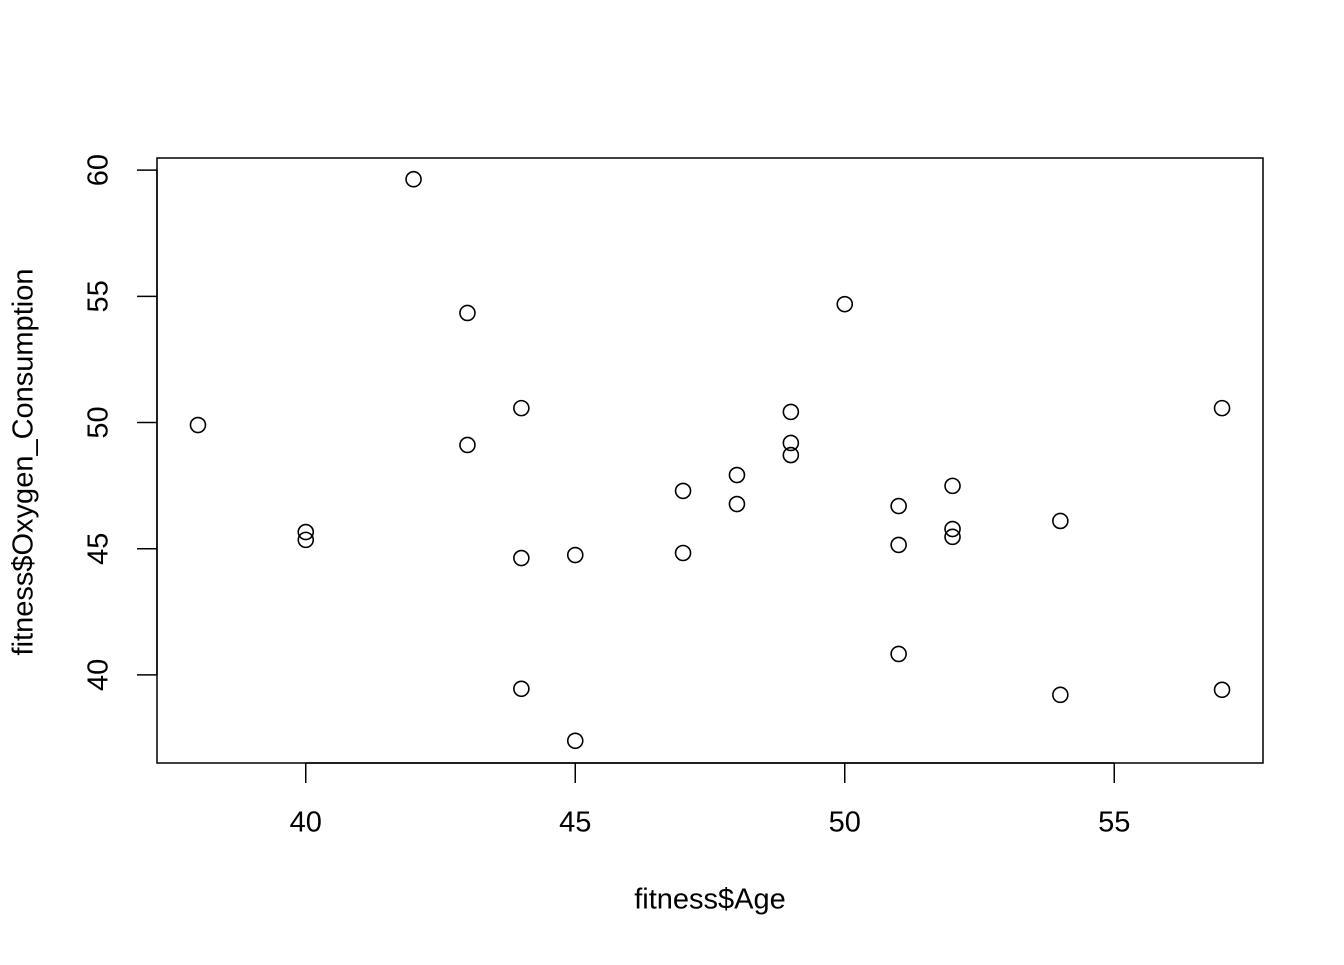 The image size is (1344, 965). I want to click on y-tick-label: 45, so click(99, 549).